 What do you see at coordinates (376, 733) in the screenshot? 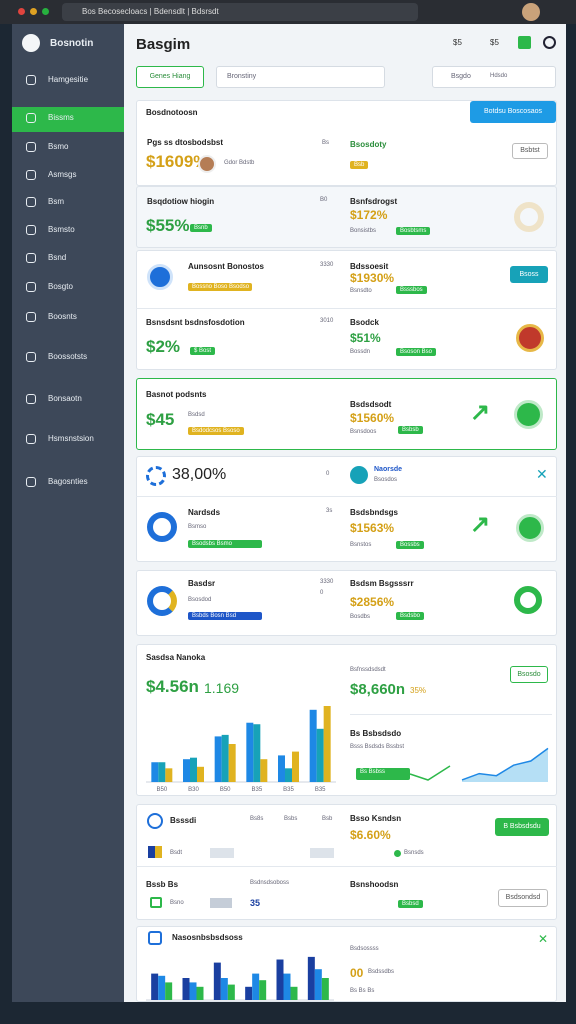
I see `metric-label: Bs Bsbsdsdo` at bounding box center [376, 733].